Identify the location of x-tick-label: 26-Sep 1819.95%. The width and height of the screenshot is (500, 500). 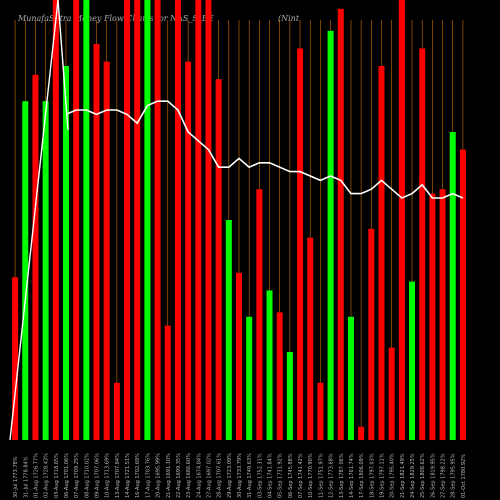
(433, 475).